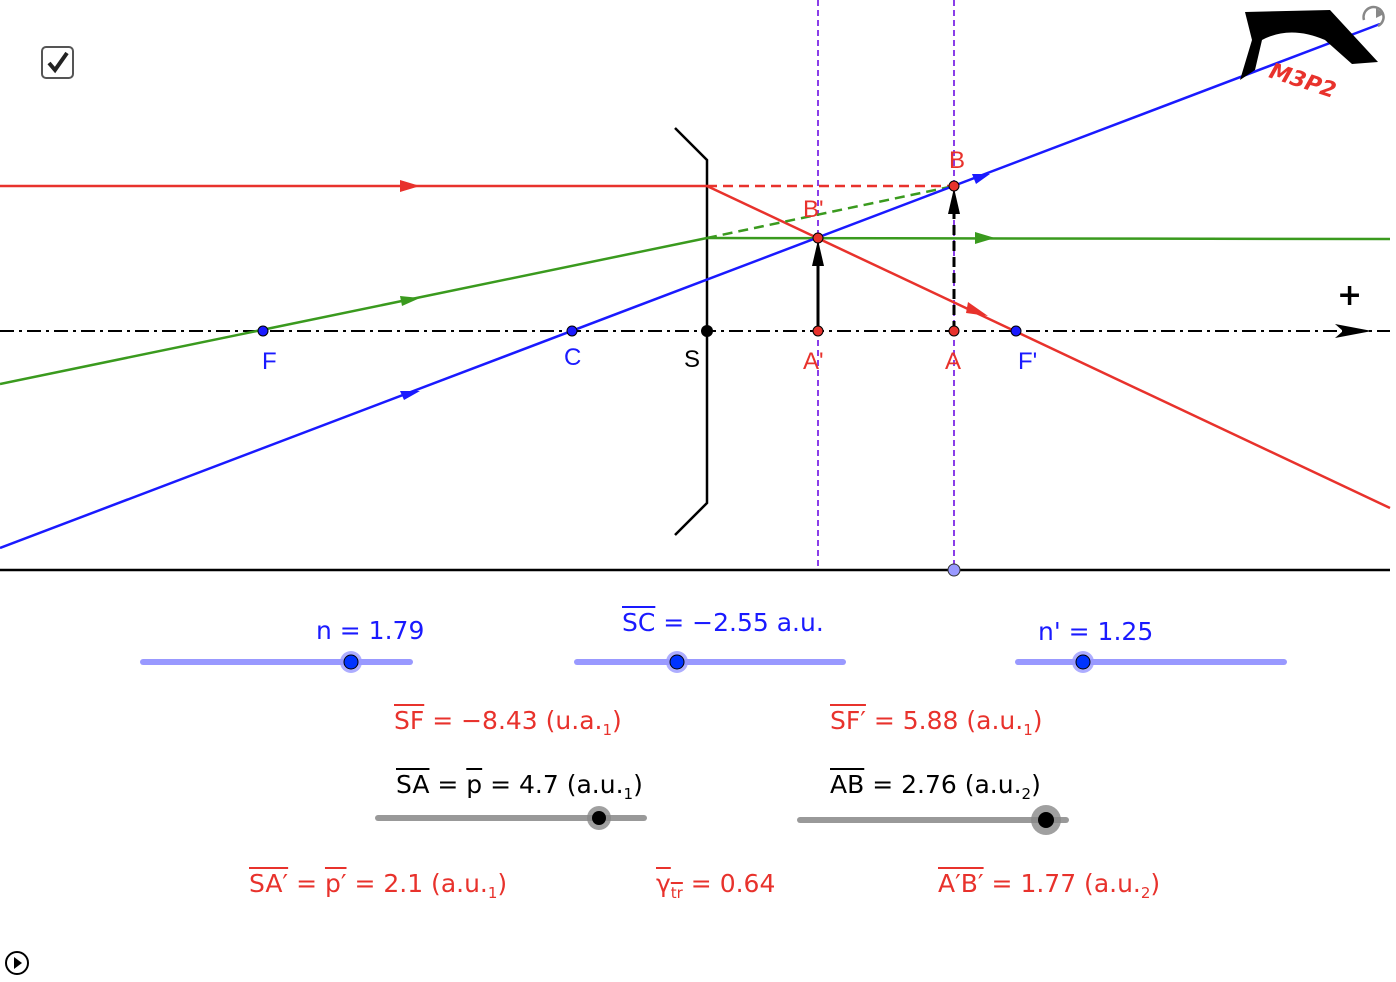  I want to click on image-arrowhead-icon, so click(818, 253).